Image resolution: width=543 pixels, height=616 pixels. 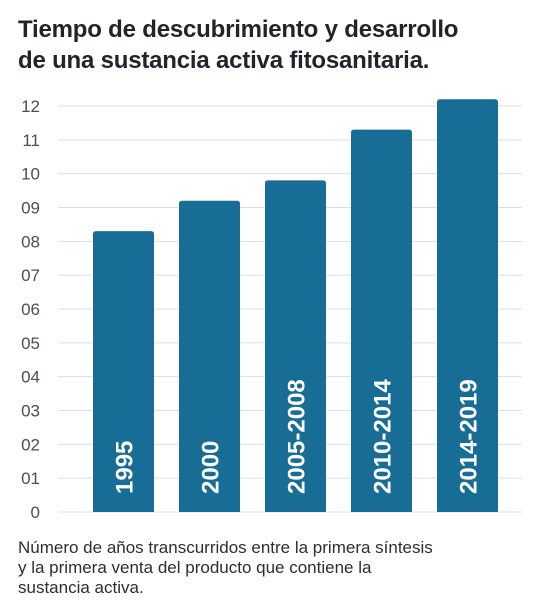 What do you see at coordinates (211, 467) in the screenshot?
I see `bar-label: 2000` at bounding box center [211, 467].